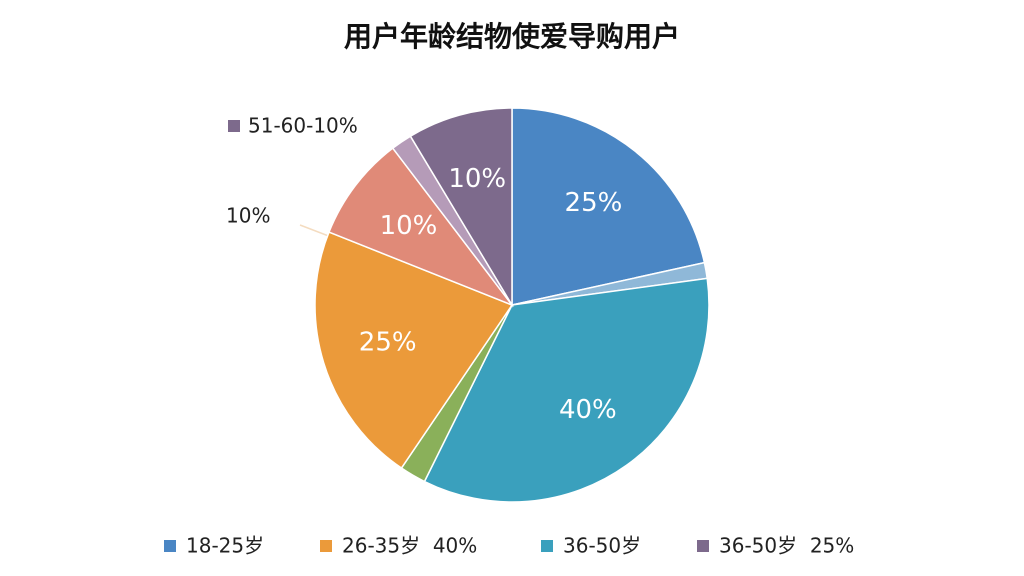 Image resolution: width=1024 pixels, height=576 pixels. What do you see at coordinates (602, 546) in the screenshot?
I see `legend-label: 36-50岁` at bounding box center [602, 546].